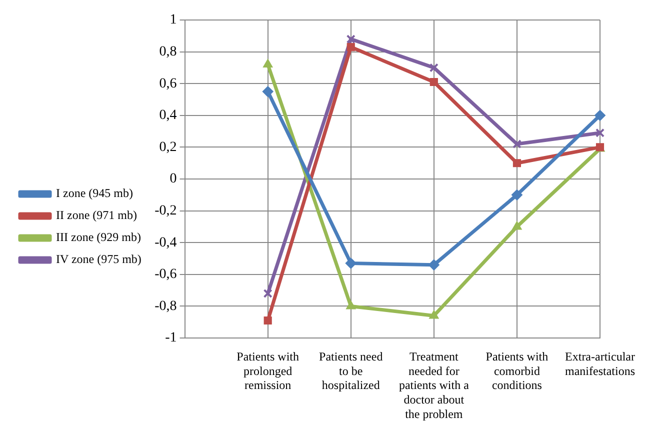 The image size is (647, 439). Describe the element at coordinates (99, 259) in the screenshot. I see `legend-label: IV zone (975 mb)` at that location.